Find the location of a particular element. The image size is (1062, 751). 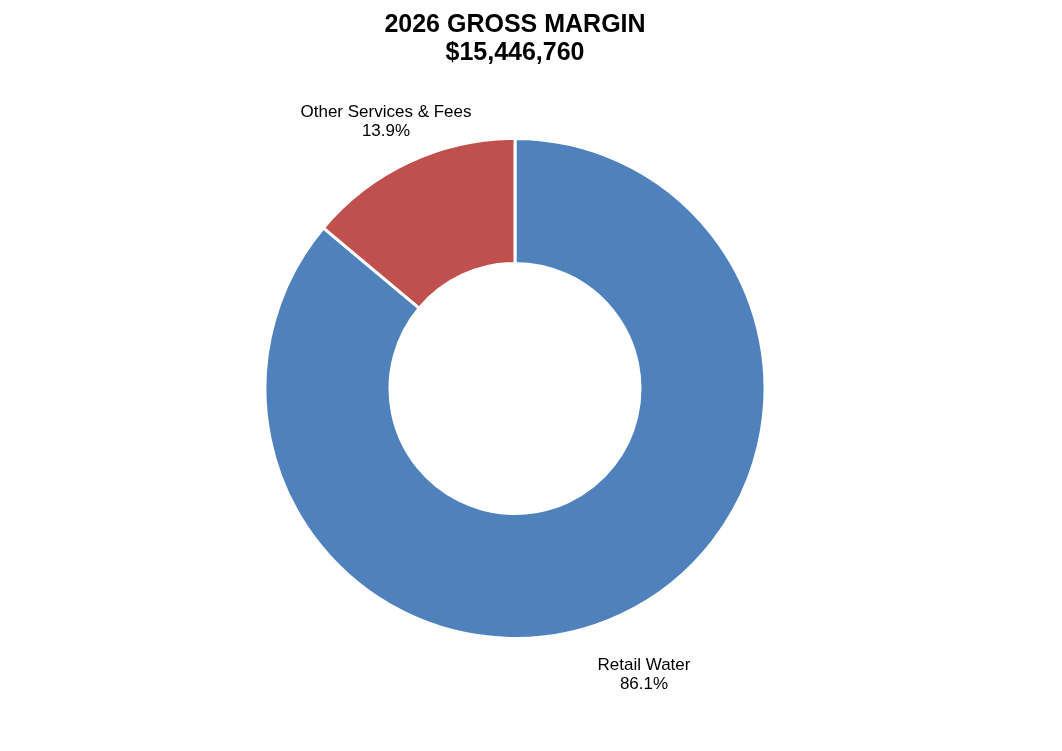

chart-subtitle: $15,446,760 is located at coordinates (515, 51).